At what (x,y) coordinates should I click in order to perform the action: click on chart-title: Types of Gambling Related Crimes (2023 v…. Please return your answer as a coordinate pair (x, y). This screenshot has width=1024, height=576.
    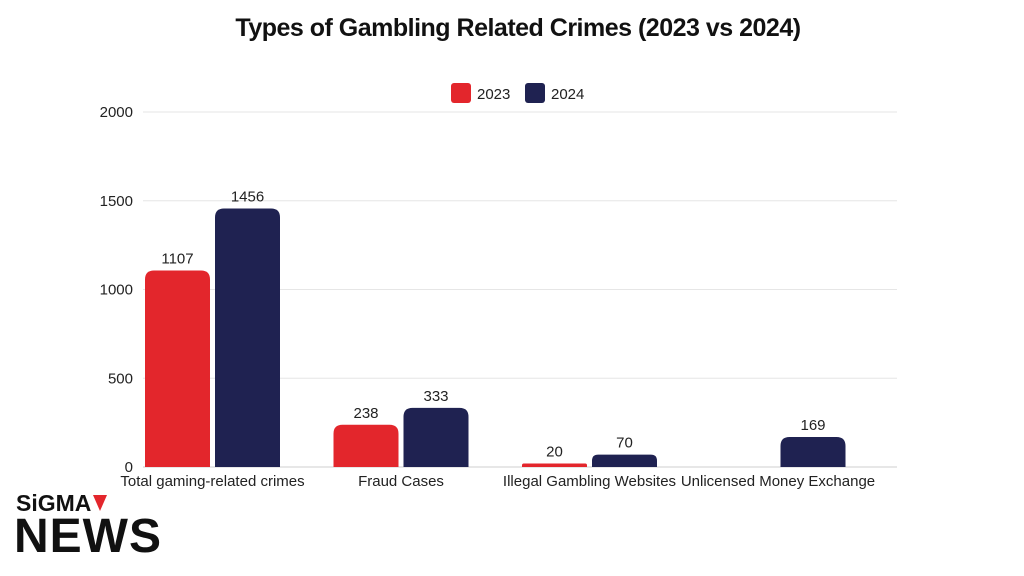
    Looking at the image, I should click on (518, 28).